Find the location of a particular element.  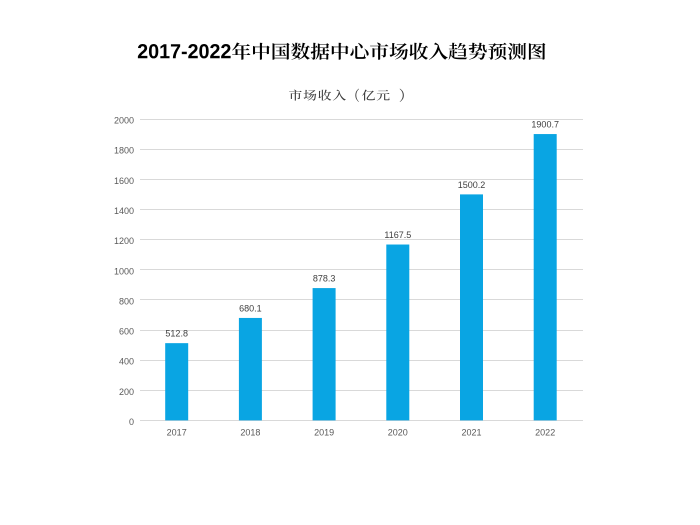

svg-text: 400 is located at coordinates (126, 362).